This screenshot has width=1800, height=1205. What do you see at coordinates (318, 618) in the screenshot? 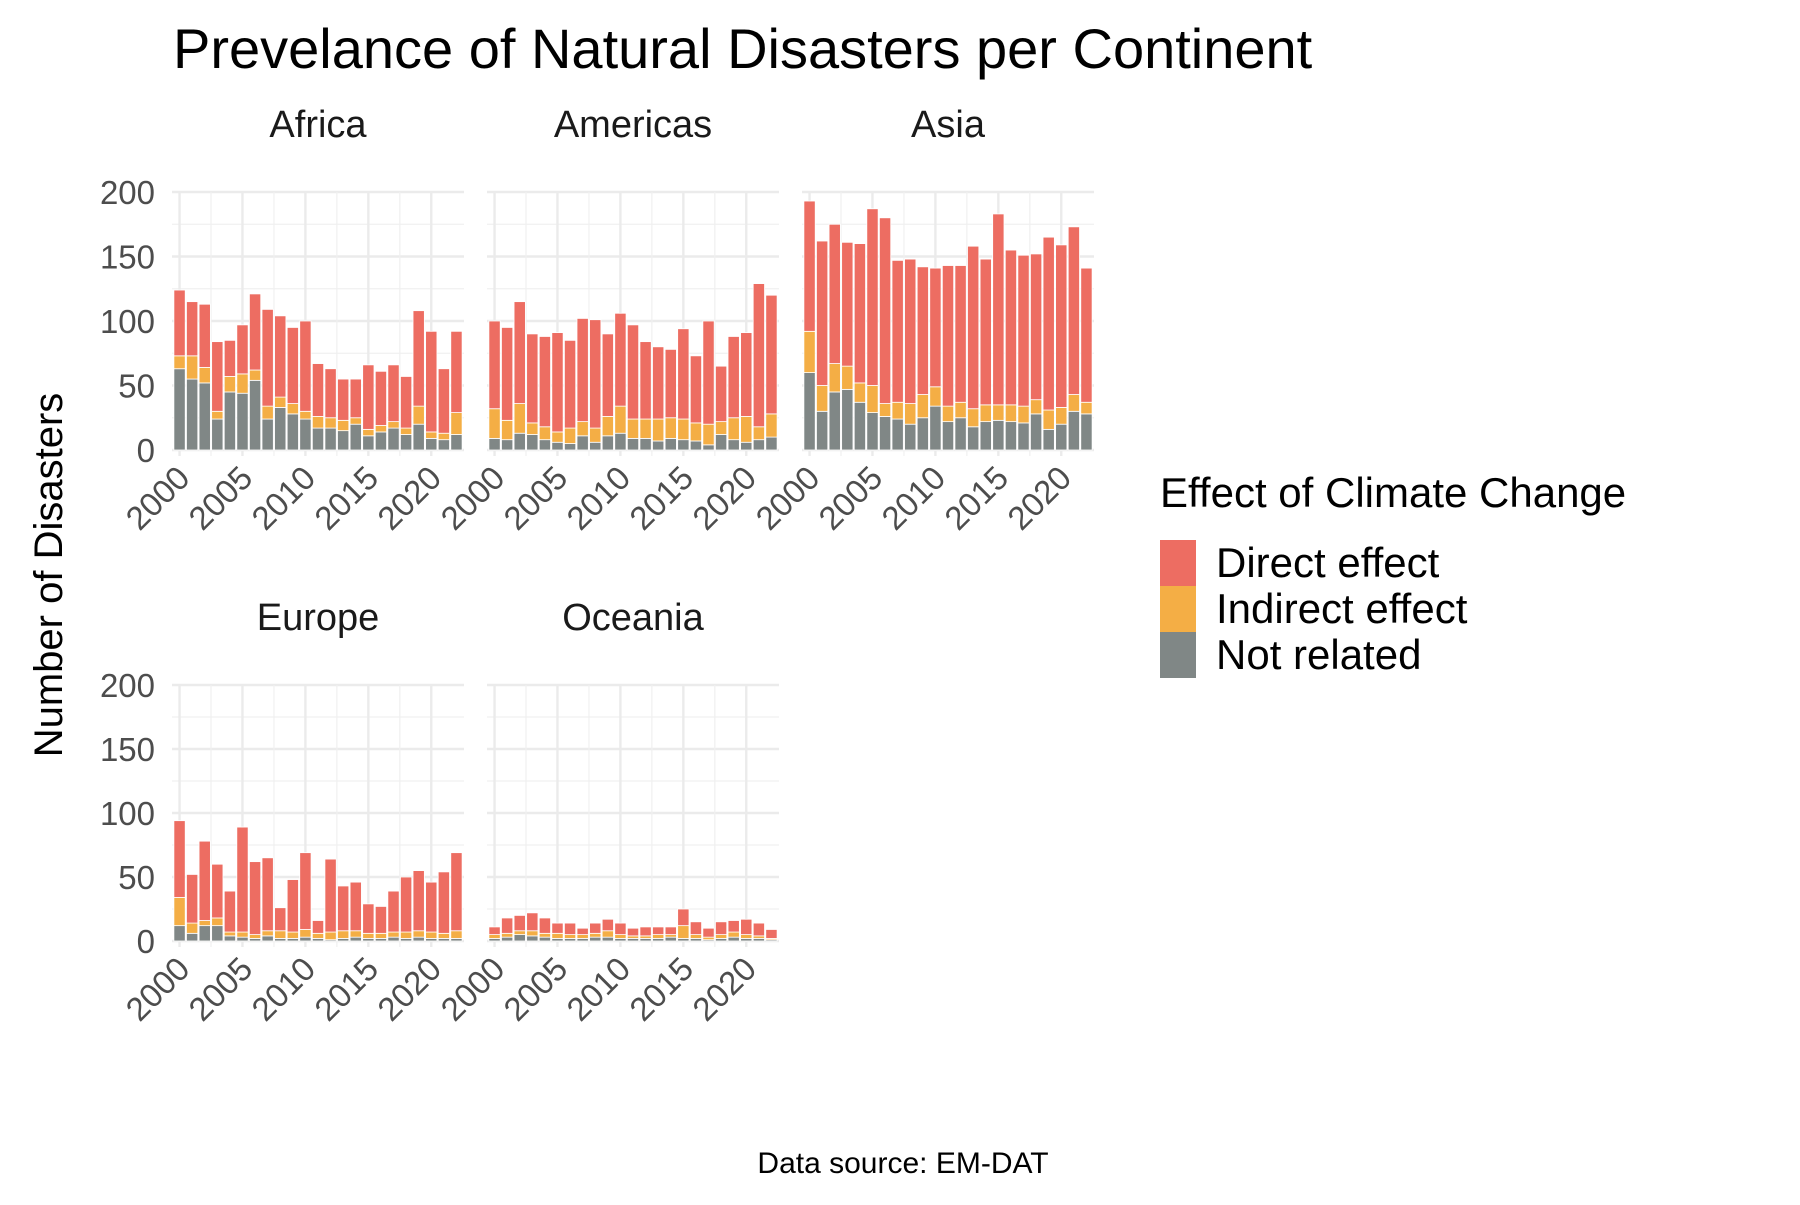
I see `facet-title: Europe` at bounding box center [318, 618].